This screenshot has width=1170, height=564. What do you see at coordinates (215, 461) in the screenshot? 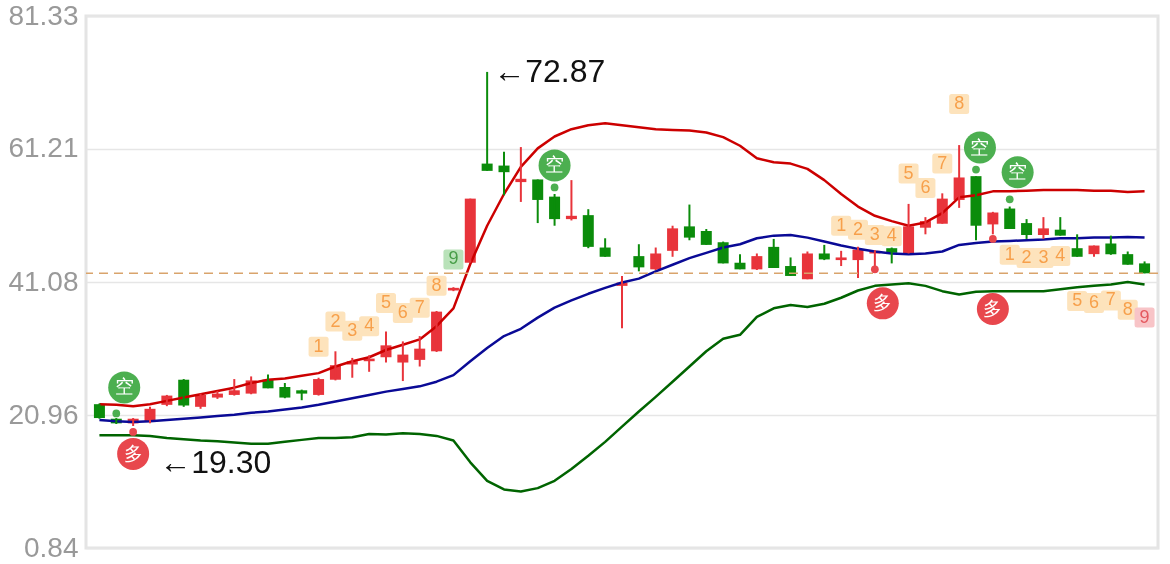
I see `annotation: ←19.30` at bounding box center [215, 461].